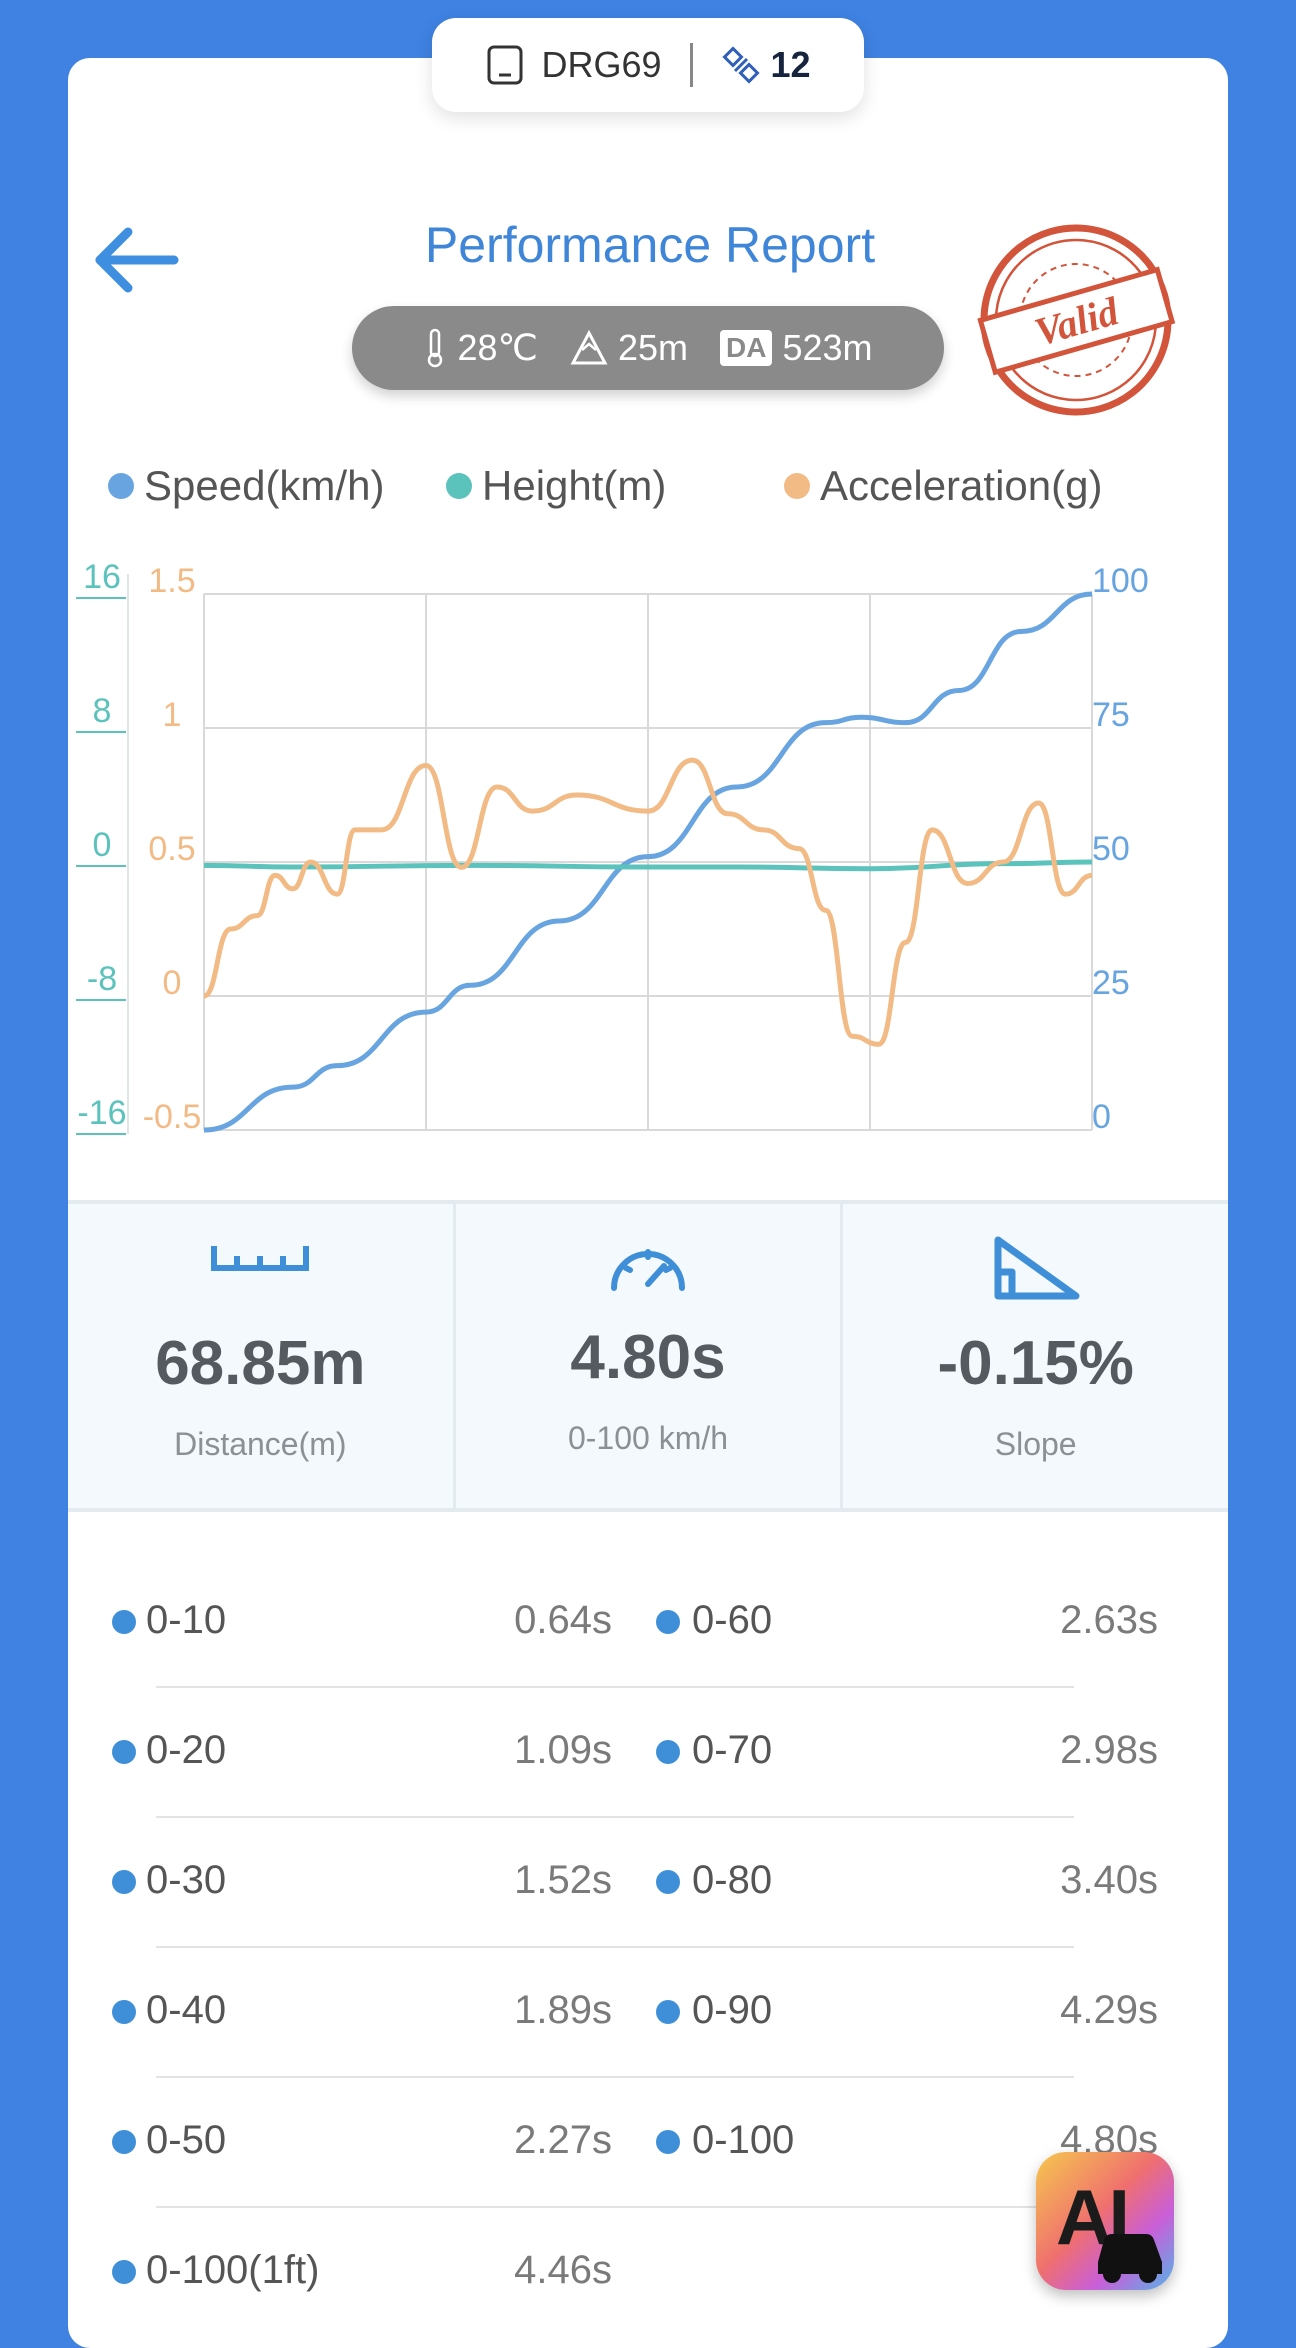 The height and width of the screenshot is (2348, 1296). What do you see at coordinates (790, 64) in the screenshot?
I see `satellite-count: 12` at bounding box center [790, 64].